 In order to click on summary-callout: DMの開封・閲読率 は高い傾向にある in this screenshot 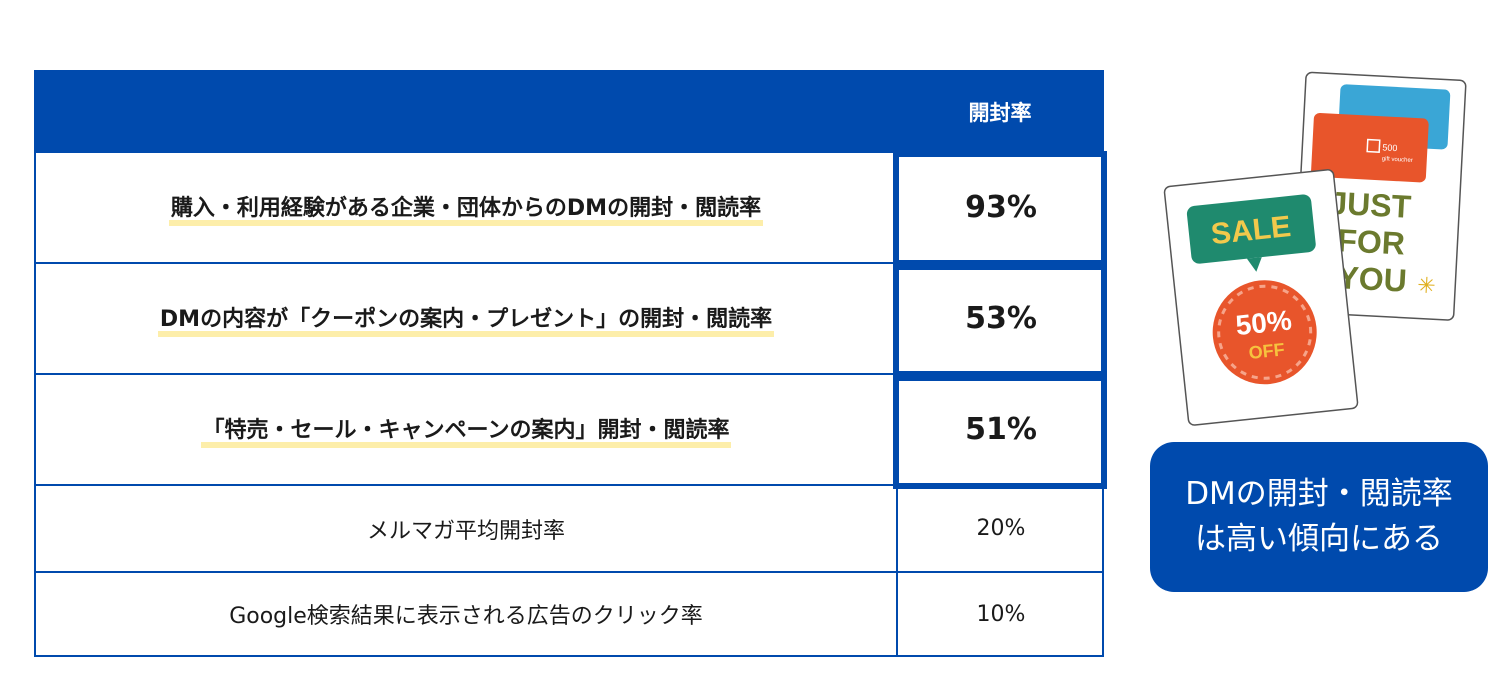, I will do `click(1319, 517)`.